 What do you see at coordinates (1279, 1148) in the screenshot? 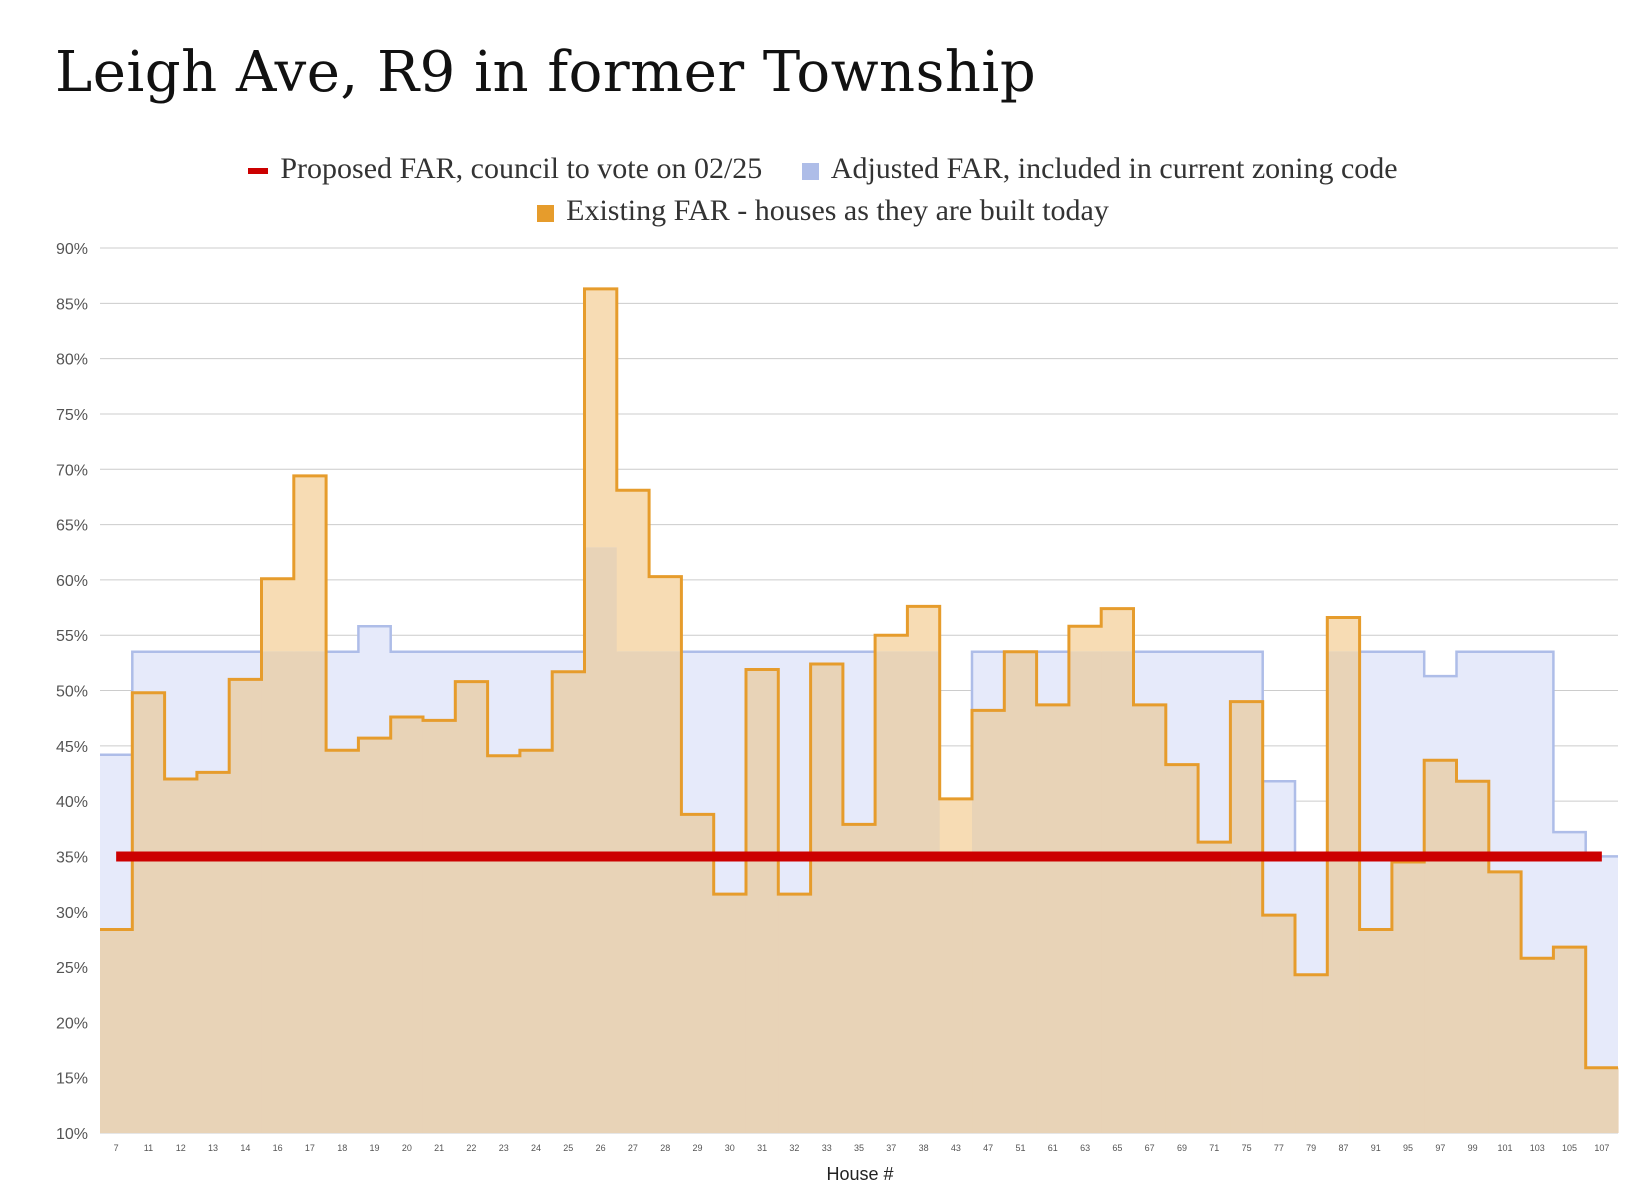
I see `x-tick-label: 77` at bounding box center [1279, 1148].